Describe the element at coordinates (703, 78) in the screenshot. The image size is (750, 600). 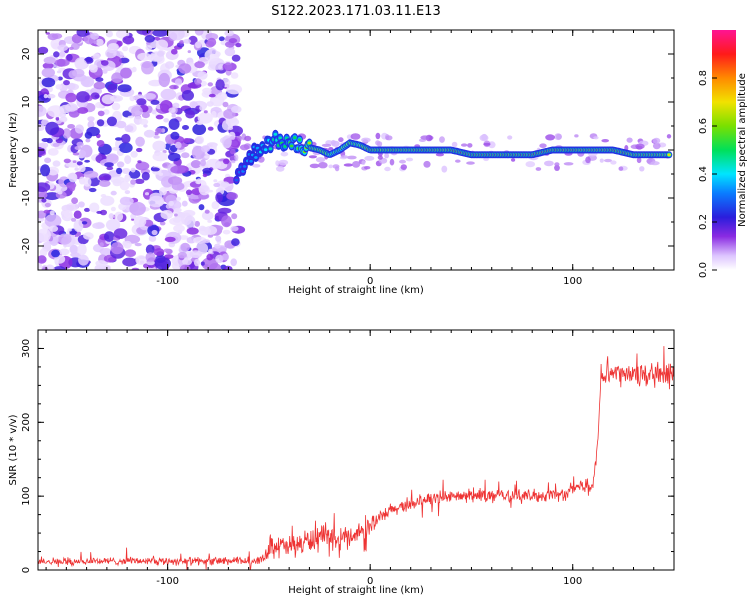
I see `colorbar-tick-label: 0.8` at that location.